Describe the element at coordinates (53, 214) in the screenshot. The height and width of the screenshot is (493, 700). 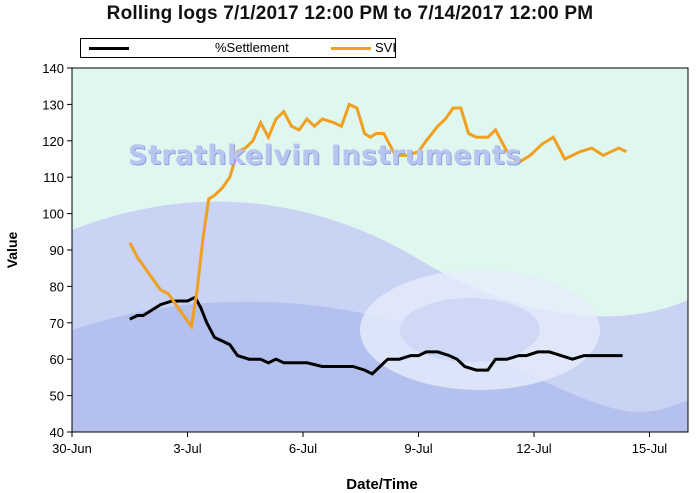
I see `y-tick-label: 100` at that location.